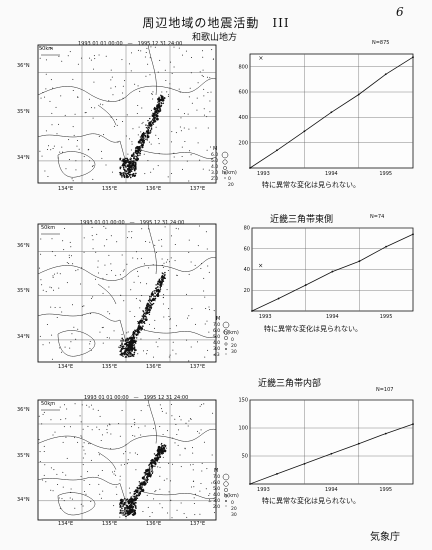 The height and width of the screenshot is (550, 432). I want to click on panel-1-depth-value: 20, so click(231, 185).